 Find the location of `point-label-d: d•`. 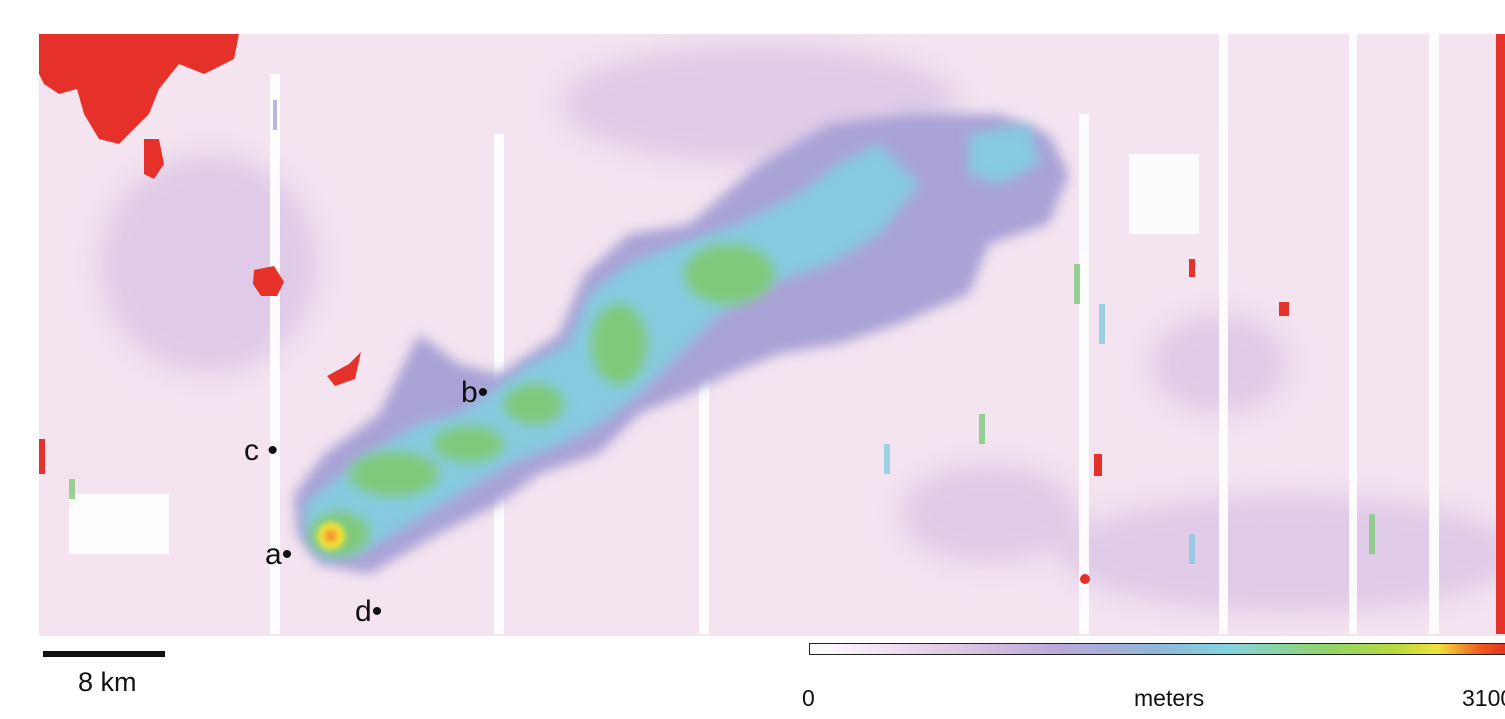

point-label-d: d• is located at coordinates (369, 611).